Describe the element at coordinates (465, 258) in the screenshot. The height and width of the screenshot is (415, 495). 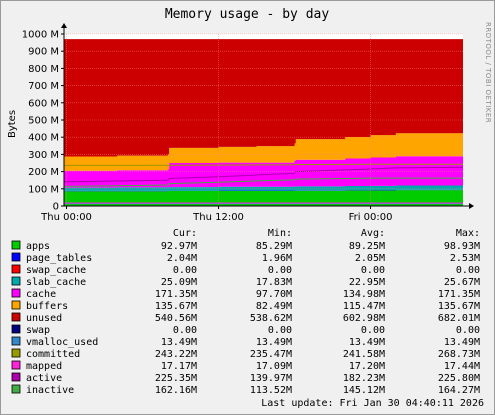
I see `legend-max-value: 2.53M` at that location.